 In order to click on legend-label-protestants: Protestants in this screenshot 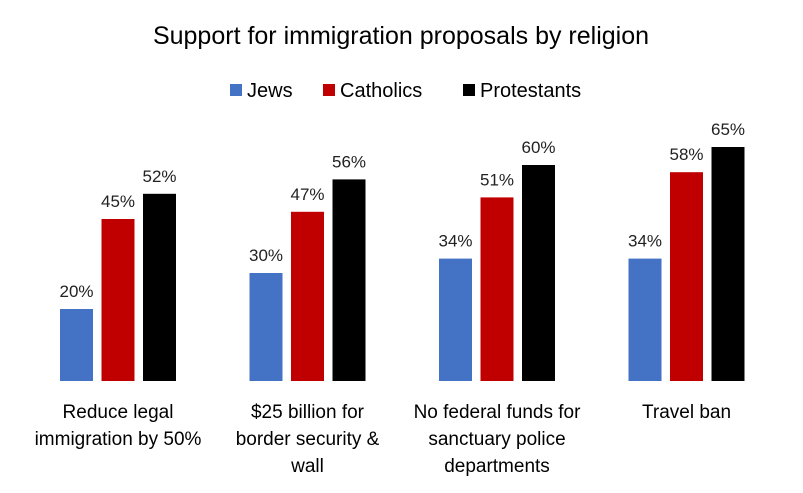, I will do `click(530, 91)`.